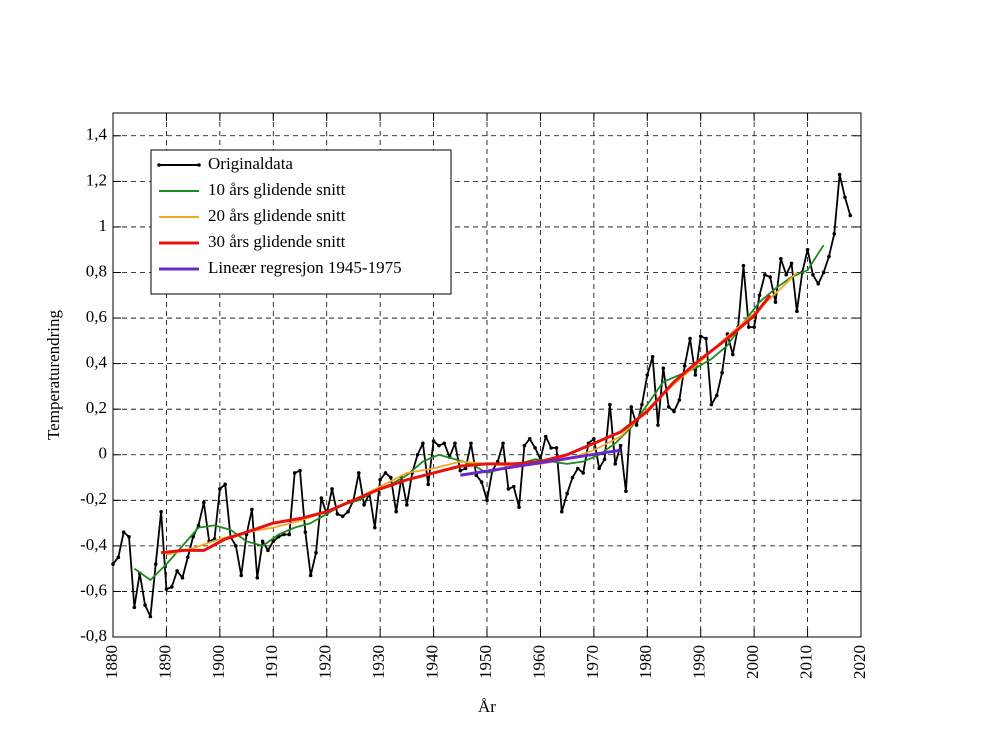  Describe the element at coordinates (277, 241) in the screenshot. I see `legend-label: 30 års glidende snitt` at that location.